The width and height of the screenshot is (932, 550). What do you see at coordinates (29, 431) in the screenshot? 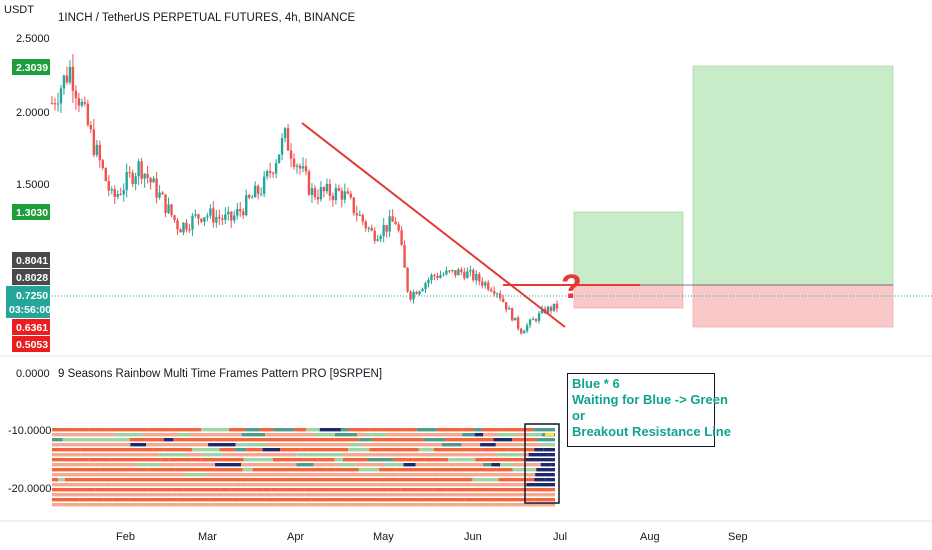
I see `indicator-tick: -10.0000` at bounding box center [29, 431].